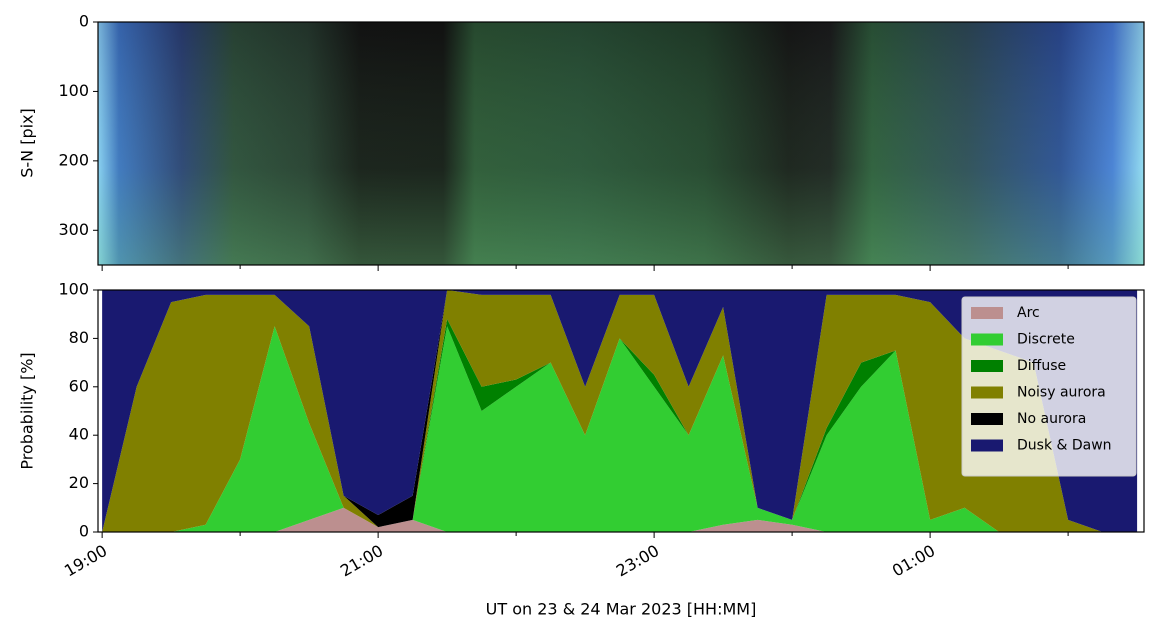  Describe the element at coordinates (73, 159) in the screenshot. I see `y-tick-label: 200` at that location.